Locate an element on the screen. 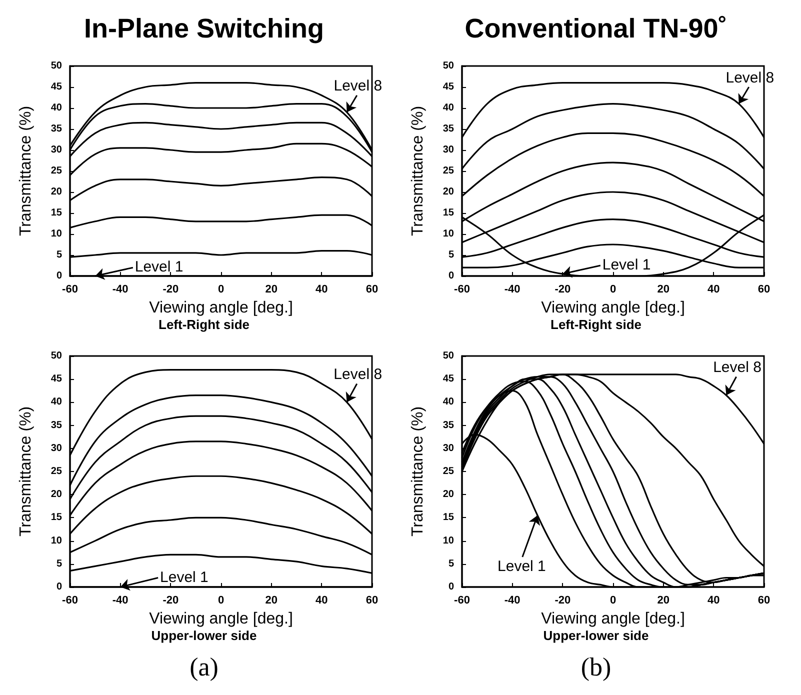 The image size is (801, 695). chart-title: Conventional TN-90˚ is located at coordinates (596, 29).